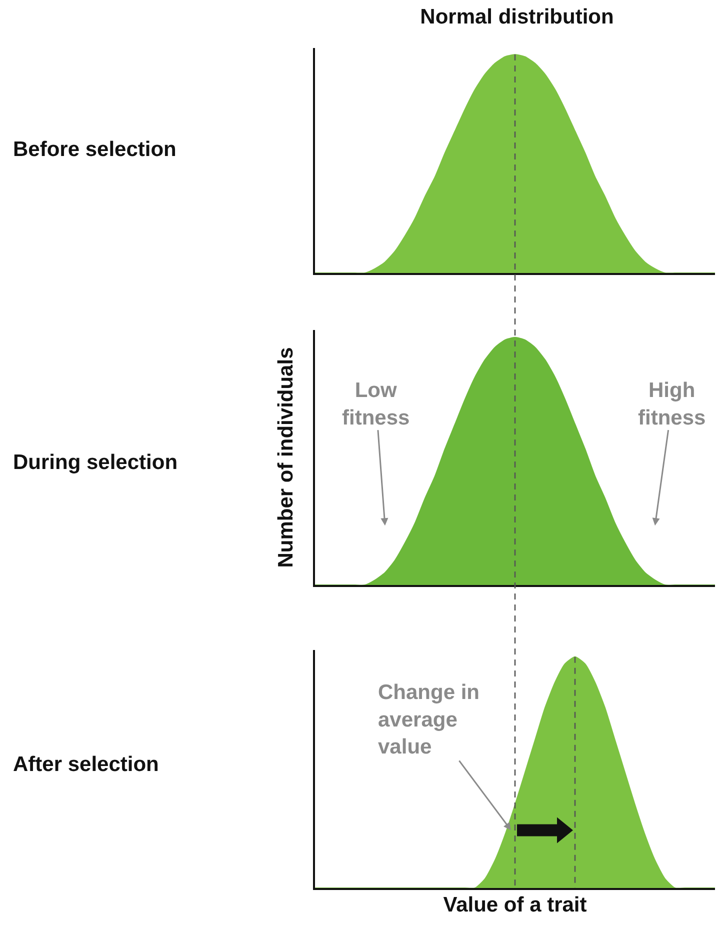 Image resolution: width=727 pixels, height=930 pixels. I want to click on text: After selection, so click(86, 764).